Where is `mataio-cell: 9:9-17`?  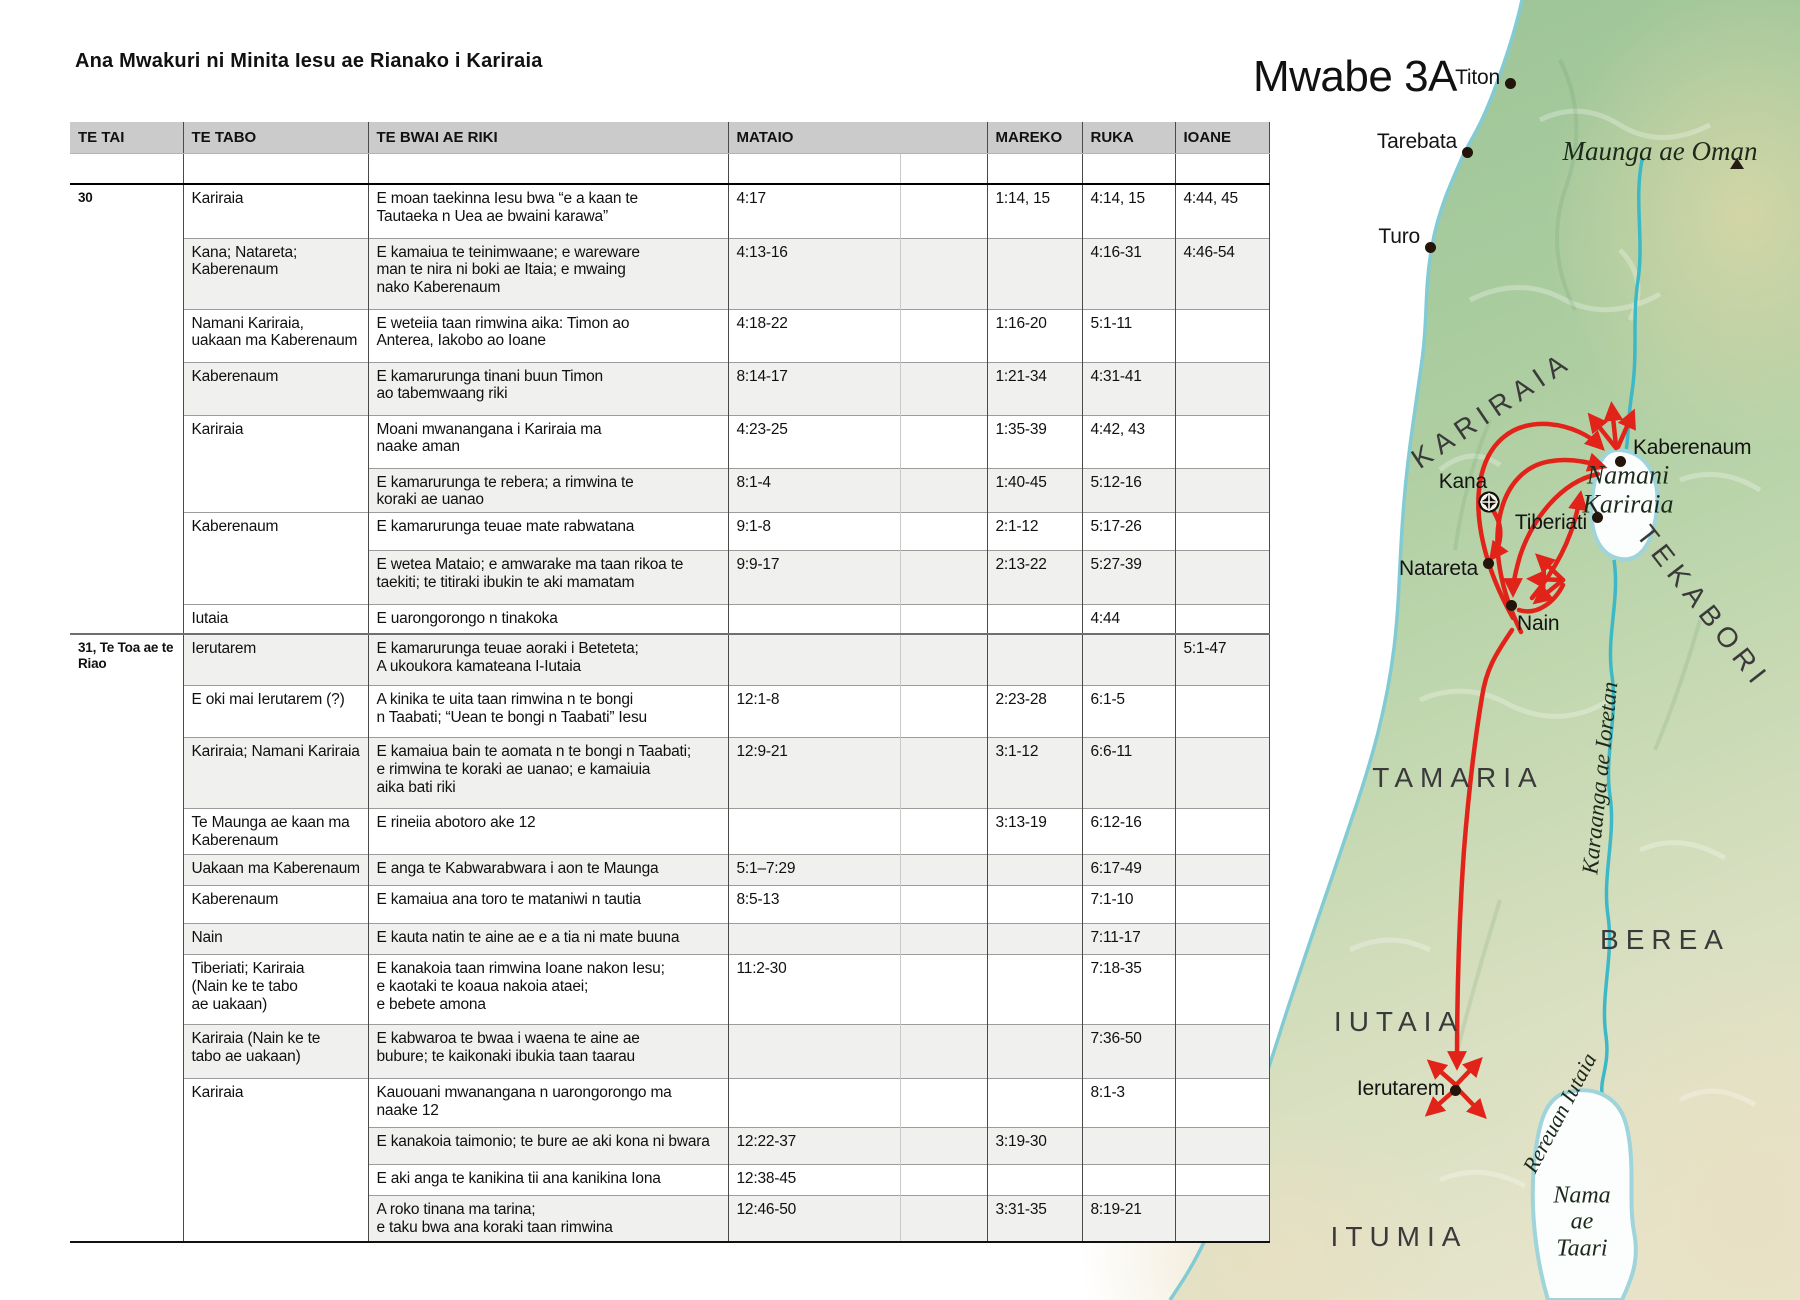
mataio-cell: 9:9-17 is located at coordinates (813, 577).